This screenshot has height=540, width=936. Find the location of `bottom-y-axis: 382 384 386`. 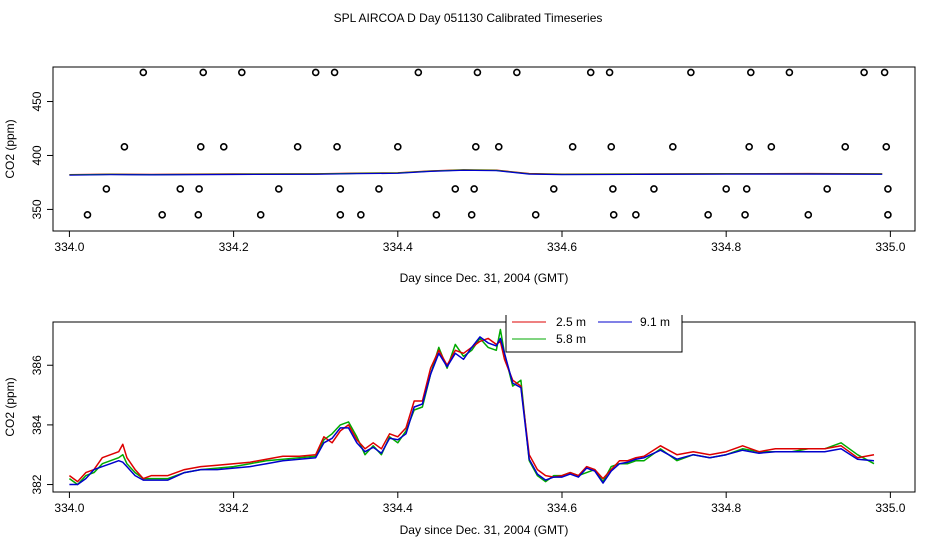

bottom-y-axis: 382 384 386 is located at coordinates (41, 425).